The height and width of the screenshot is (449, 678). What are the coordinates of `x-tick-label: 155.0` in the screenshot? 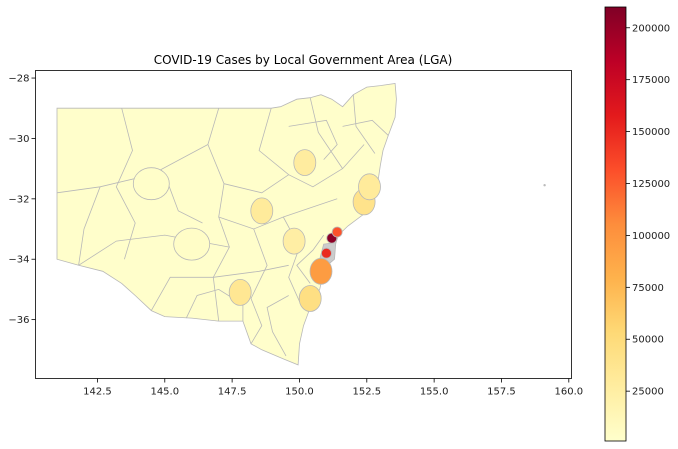 It's located at (434, 392).